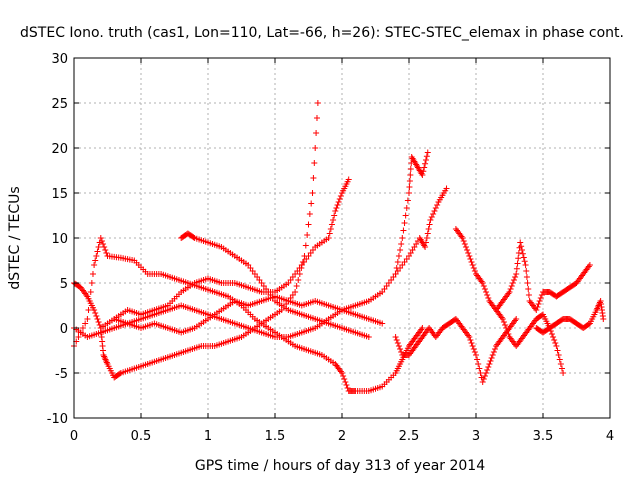  What do you see at coordinates (342, 436) in the screenshot?
I see `x-tick-label: 2` at bounding box center [342, 436].